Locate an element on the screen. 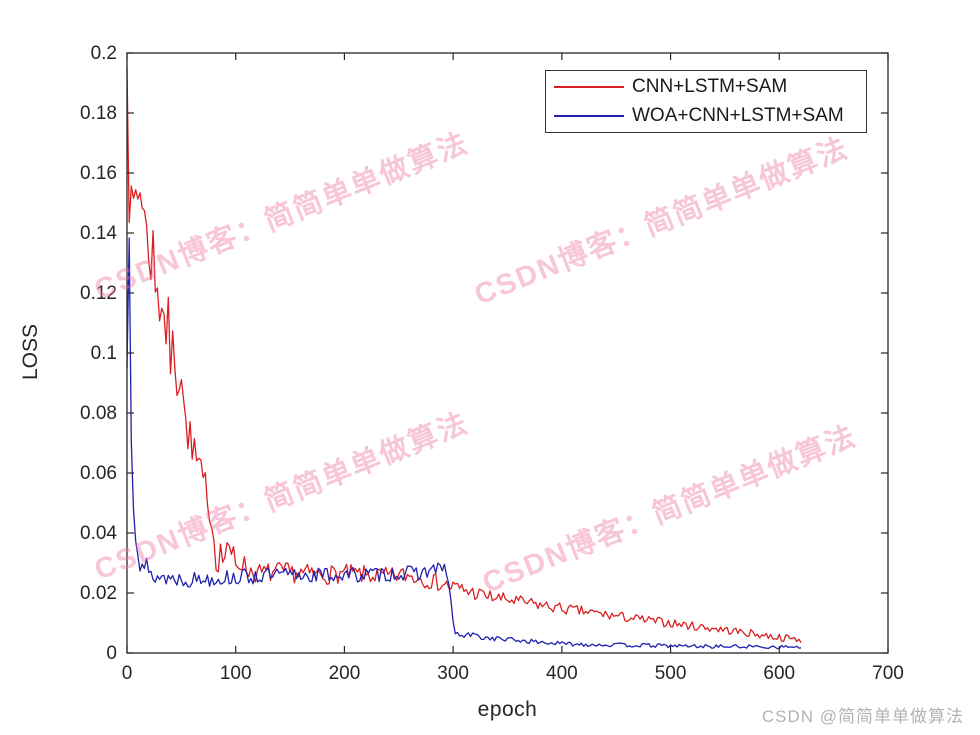 The height and width of the screenshot is (735, 980). x-tick-label: 700 is located at coordinates (888, 673).